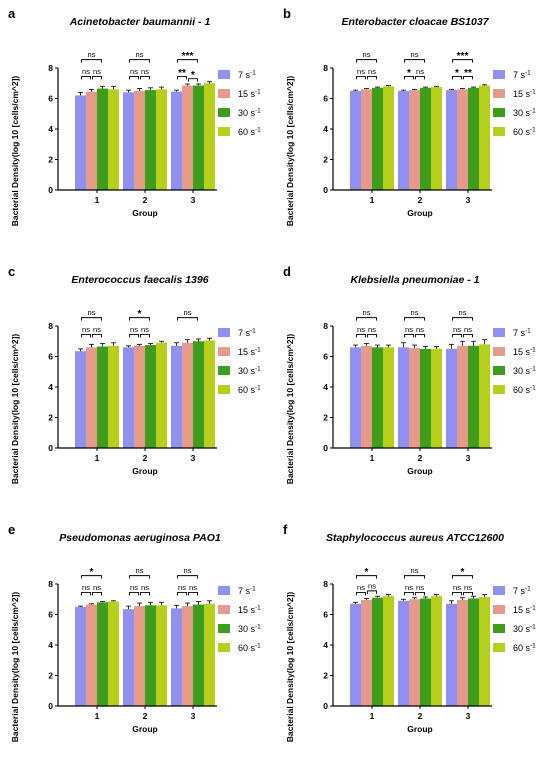  Describe the element at coordinates (249, 371) in the screenshot. I see `legend-label: 30 s-1` at that location.